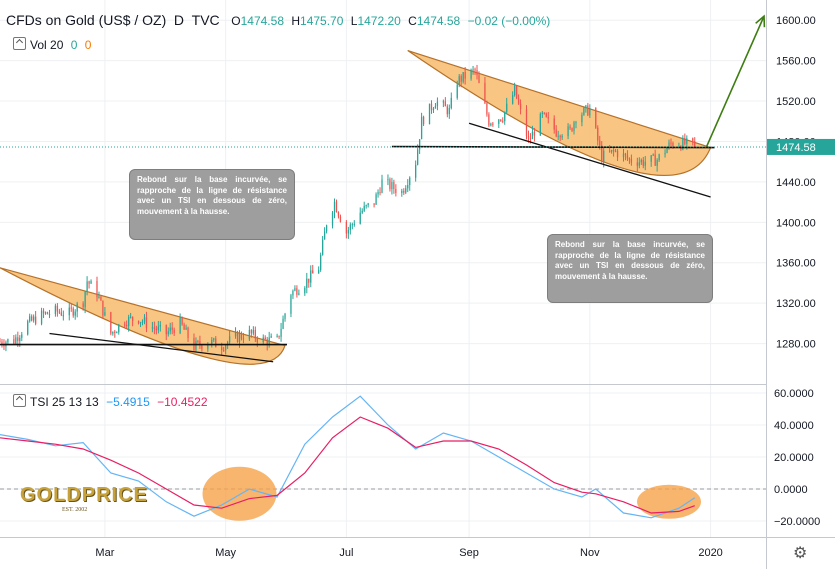  What do you see at coordinates (800, 553) in the screenshot?
I see `gear-icon: ⚙` at bounding box center [800, 553].